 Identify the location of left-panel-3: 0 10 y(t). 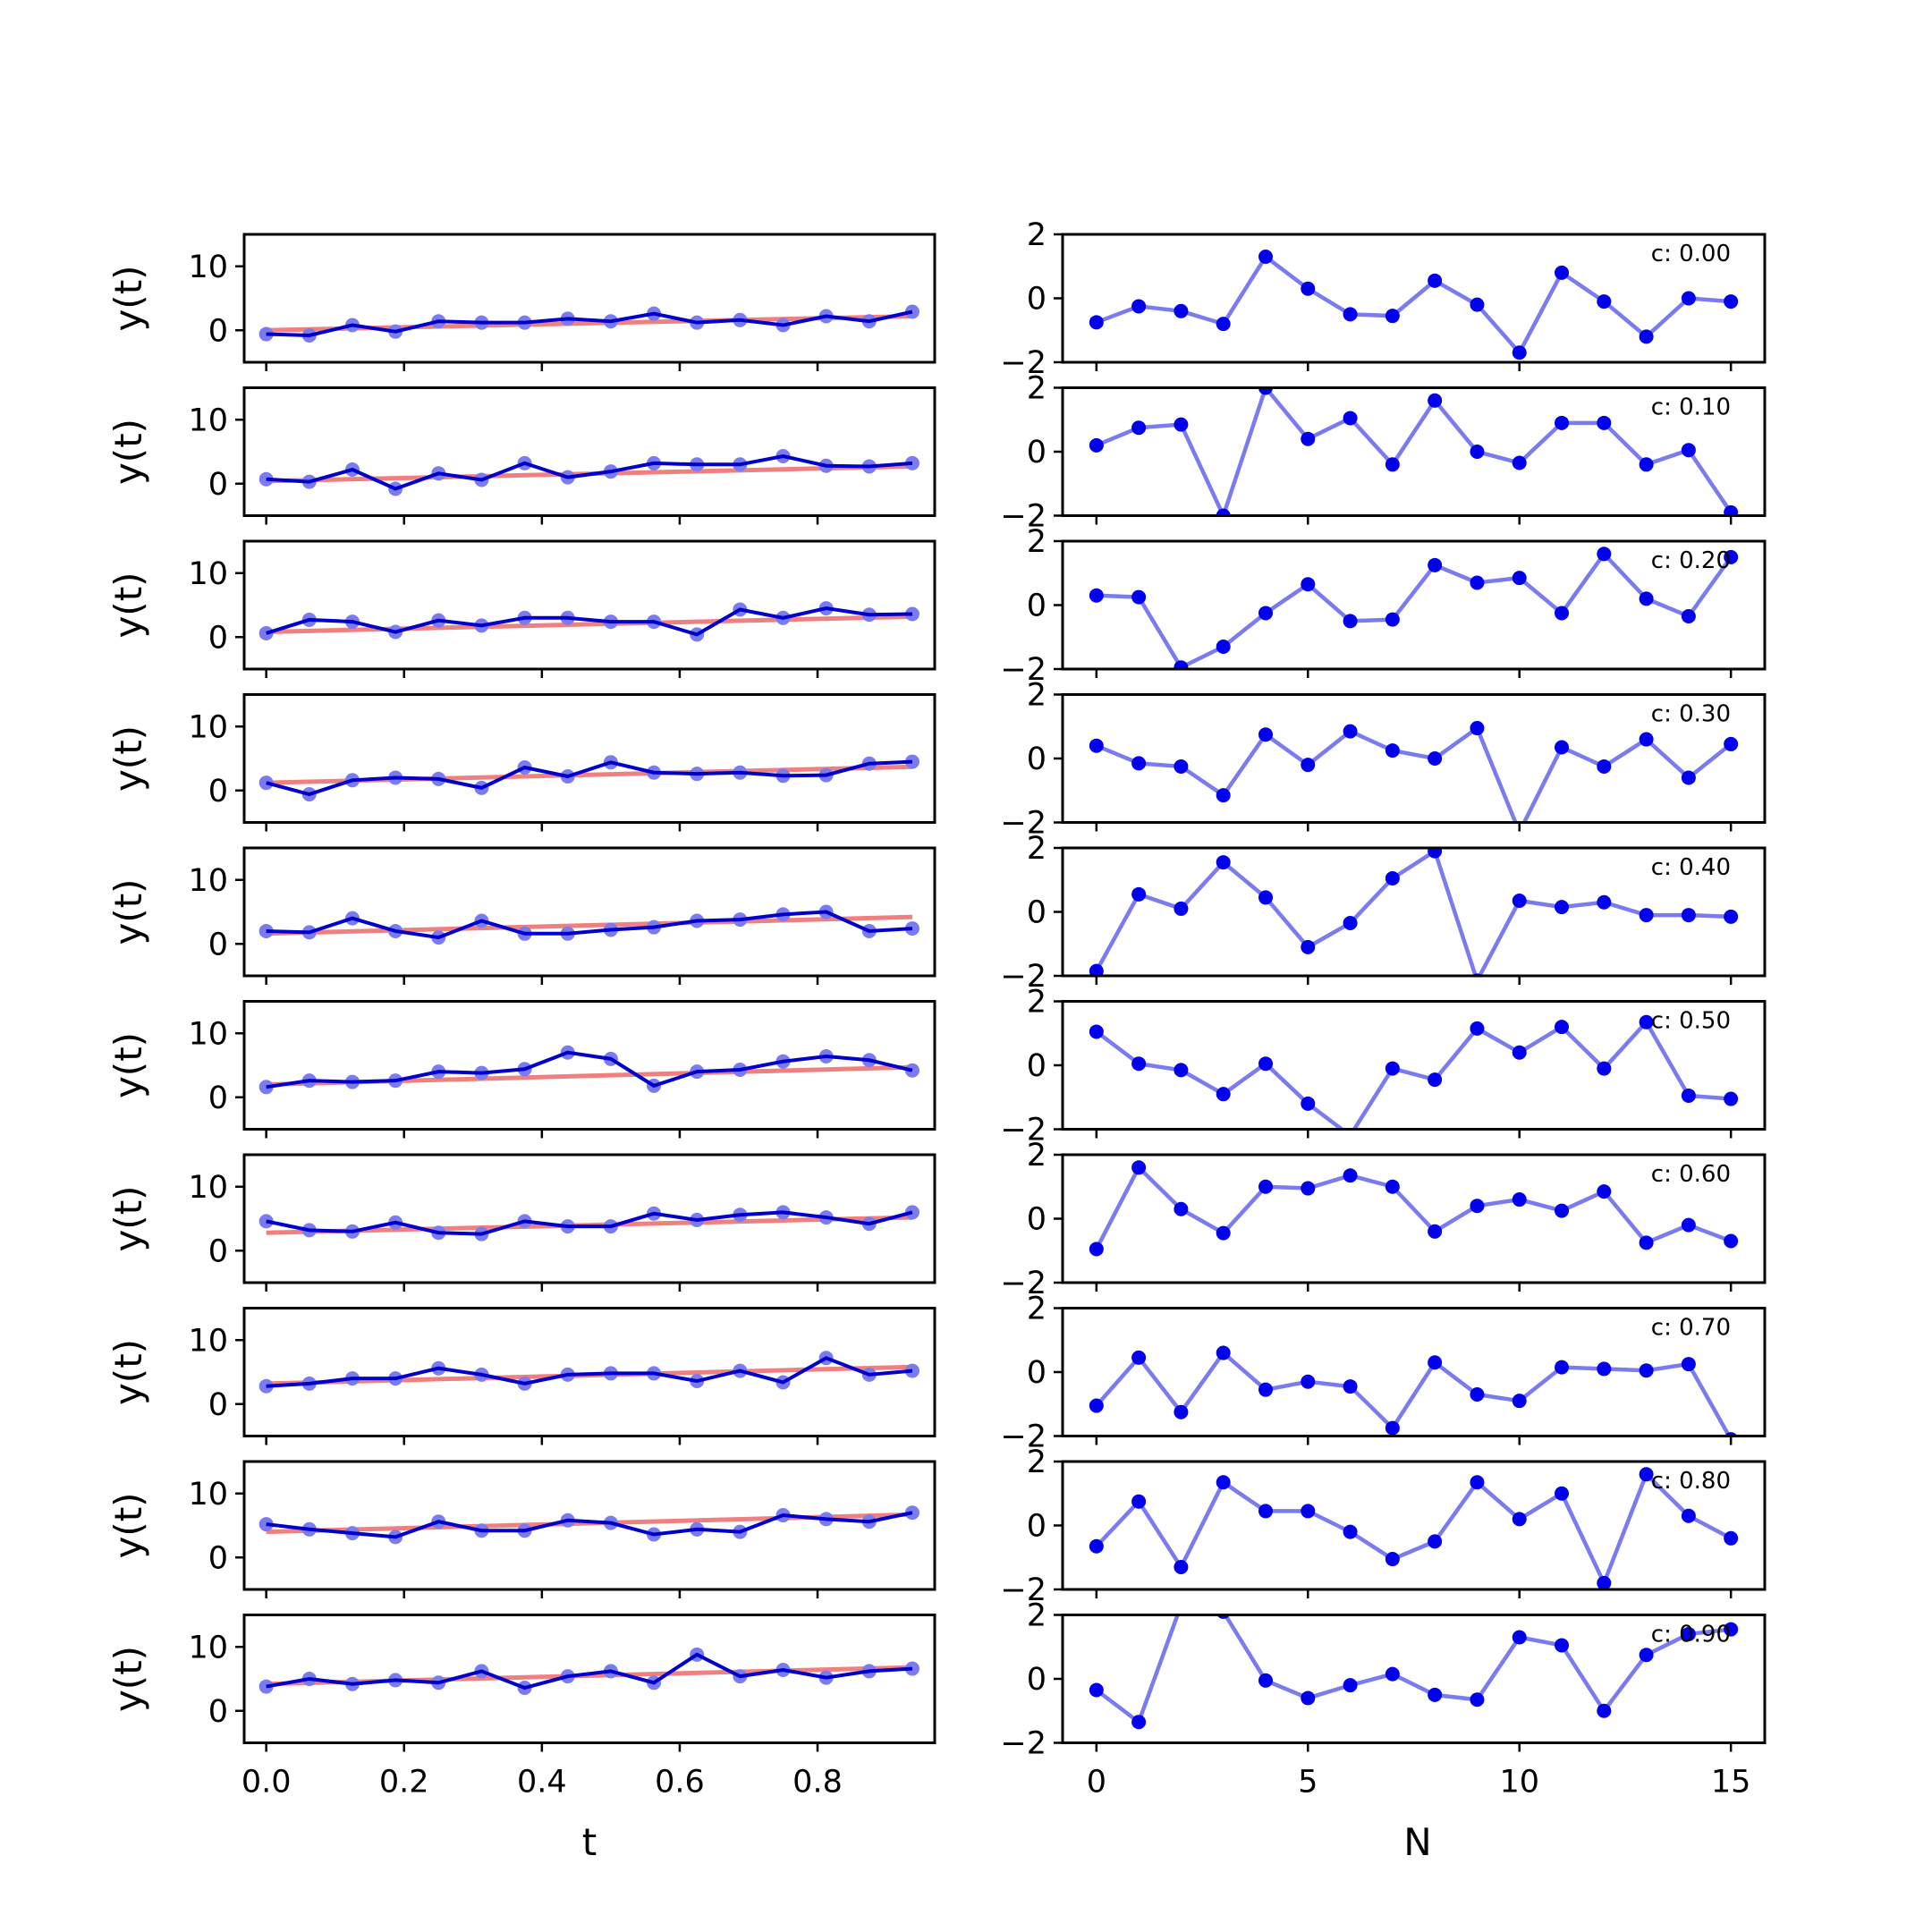
(521, 762).